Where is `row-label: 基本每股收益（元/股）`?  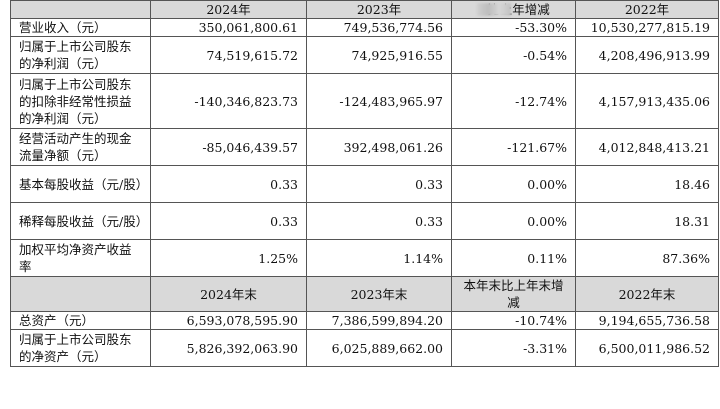
row-label: 基本每股收益（元/股） is located at coordinates (80, 184).